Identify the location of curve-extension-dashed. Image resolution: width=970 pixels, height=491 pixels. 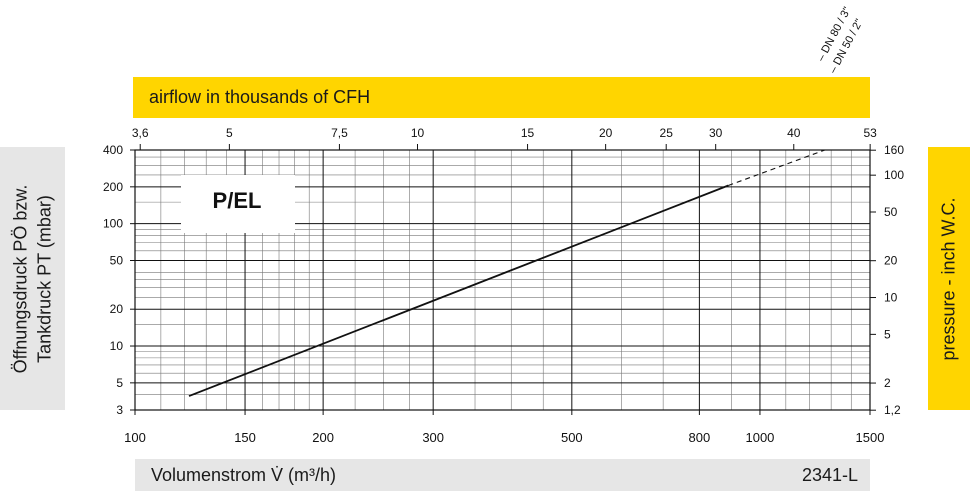
(777, 168).